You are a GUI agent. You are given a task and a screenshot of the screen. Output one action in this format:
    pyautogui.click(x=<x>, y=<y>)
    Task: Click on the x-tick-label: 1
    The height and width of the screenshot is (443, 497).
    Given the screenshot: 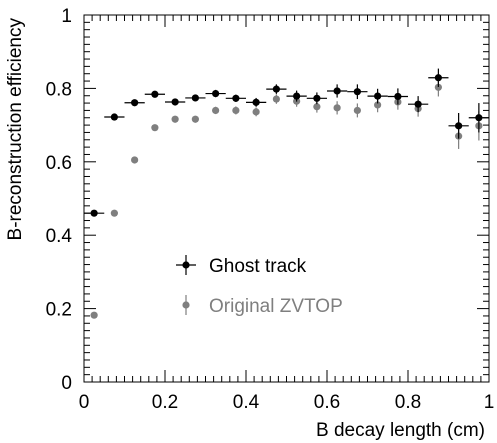 What is the action you would take?
    pyautogui.click(x=489, y=402)
    